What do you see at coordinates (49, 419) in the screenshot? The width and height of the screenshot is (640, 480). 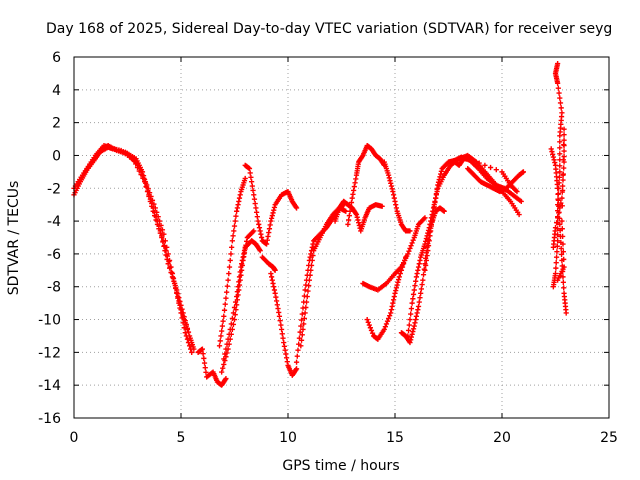 I see `y-tick-label: -16` at bounding box center [49, 419].